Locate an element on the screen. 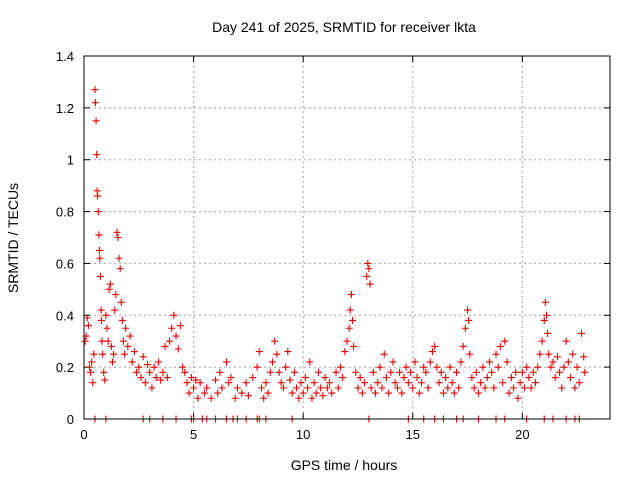  x-tick-label: 15 is located at coordinates (413, 434).